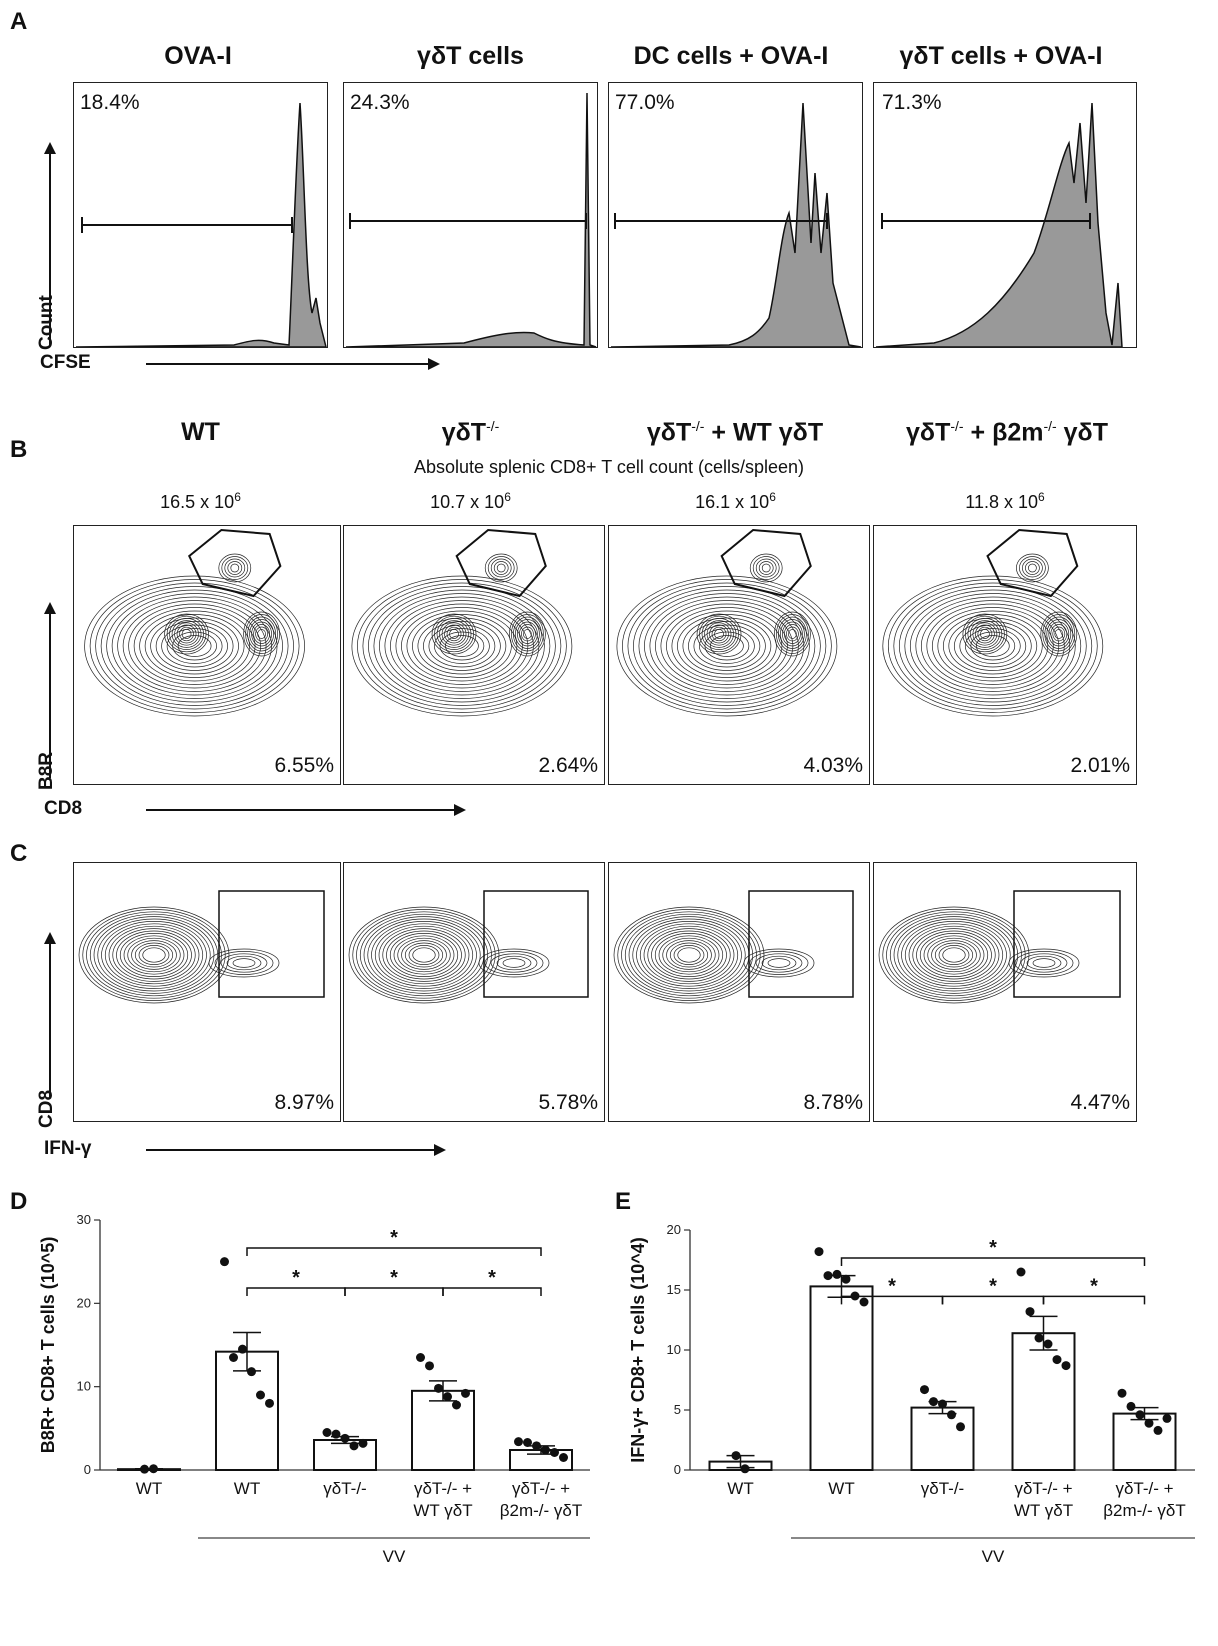 The width and height of the screenshot is (1218, 1646). I want to click on y-tick-label: 20, so click(674, 1229).